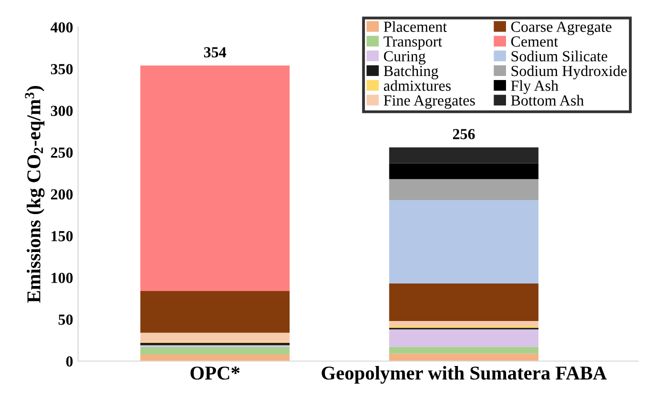 Image resolution: width=651 pixels, height=417 pixels. What do you see at coordinates (429, 102) in the screenshot?
I see `legend-label: Fine Agregates` at bounding box center [429, 102].